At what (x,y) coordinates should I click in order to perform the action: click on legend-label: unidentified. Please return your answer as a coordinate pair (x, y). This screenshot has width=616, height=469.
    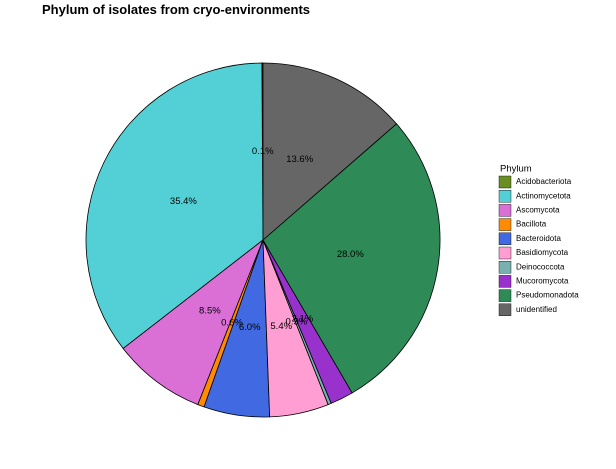
    Looking at the image, I should click on (536, 309).